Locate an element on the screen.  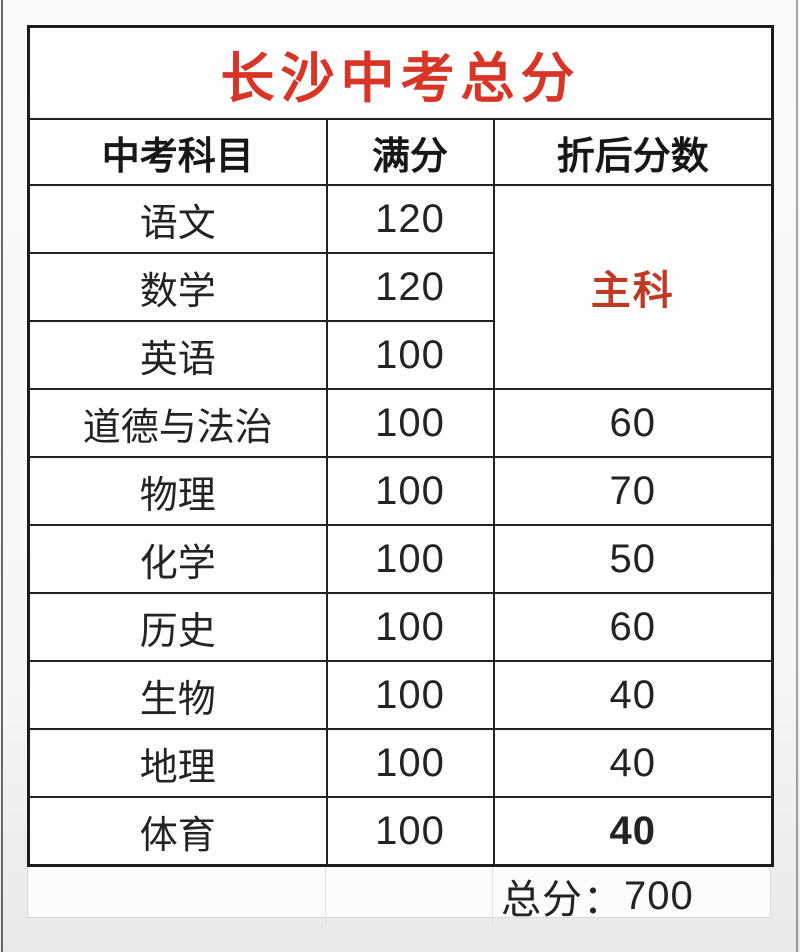
header-row: 中考科目 满分 折后分数 is located at coordinates (400, 152).